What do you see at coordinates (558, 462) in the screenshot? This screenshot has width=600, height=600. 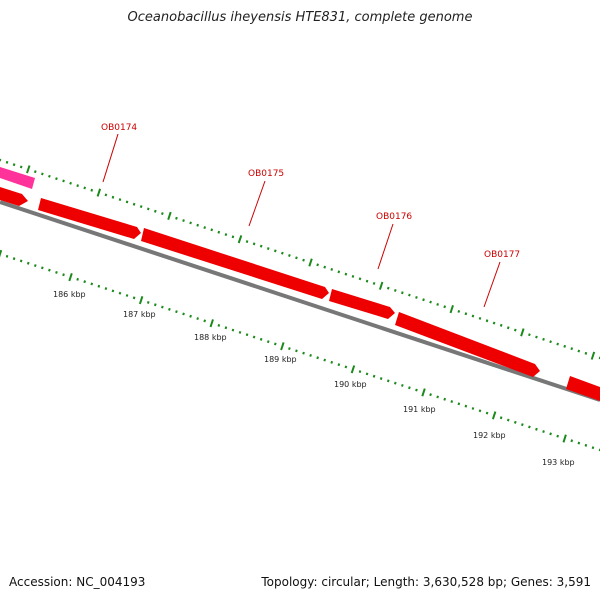 I see `scale-label: 193 kbp` at bounding box center [558, 462].